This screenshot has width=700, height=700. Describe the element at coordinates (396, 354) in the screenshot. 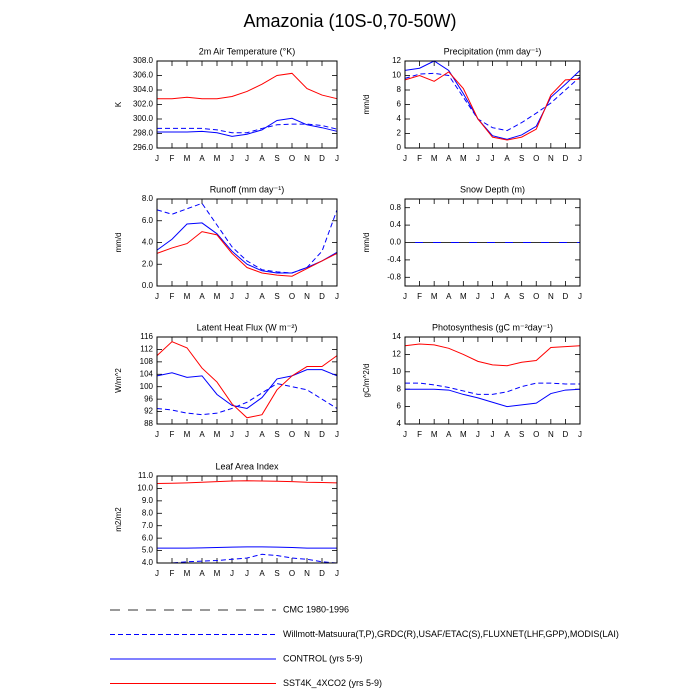

I see `y-tick-label: 12` at that location.